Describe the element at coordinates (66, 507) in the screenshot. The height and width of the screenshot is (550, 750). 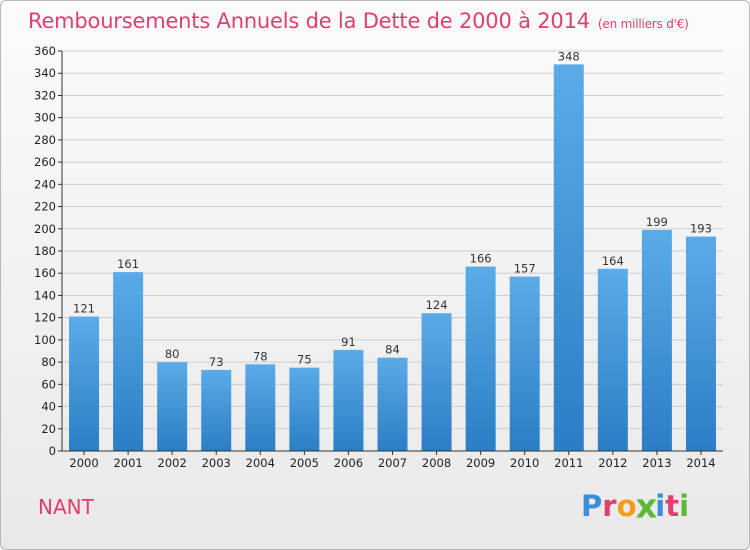
I see `commune-name: NANT` at that location.